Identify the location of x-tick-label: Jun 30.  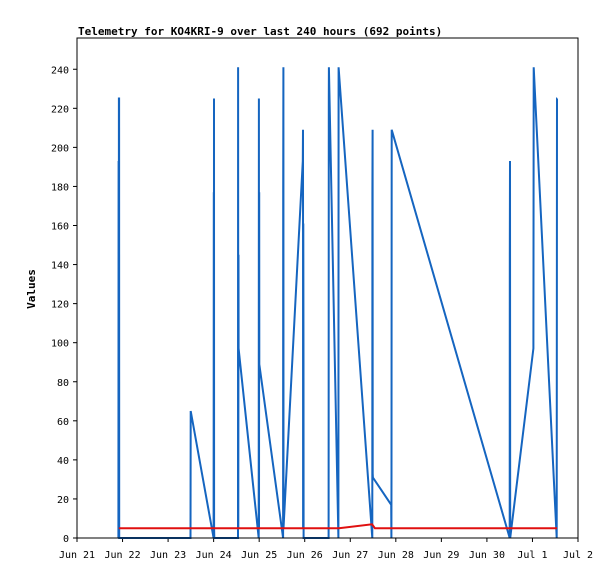
(487, 555).